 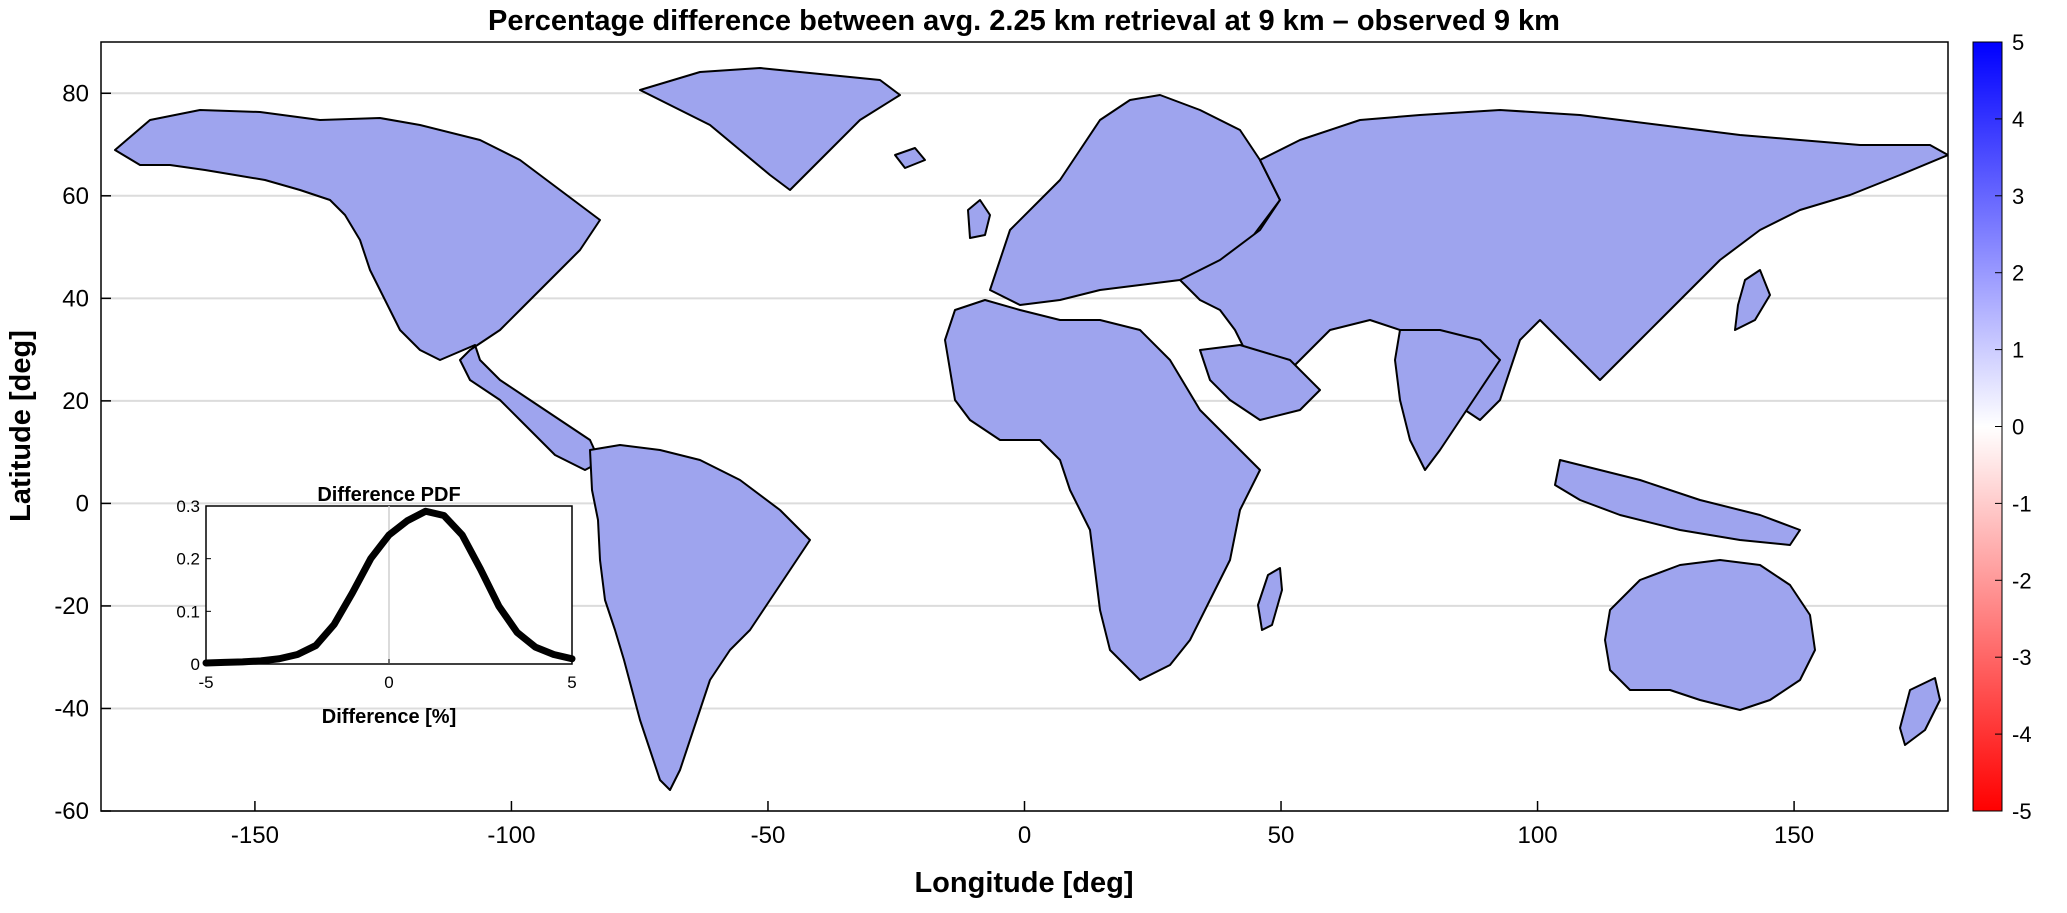 What do you see at coordinates (71, 708) in the screenshot?
I see `y-tick-label: -40` at bounding box center [71, 708].